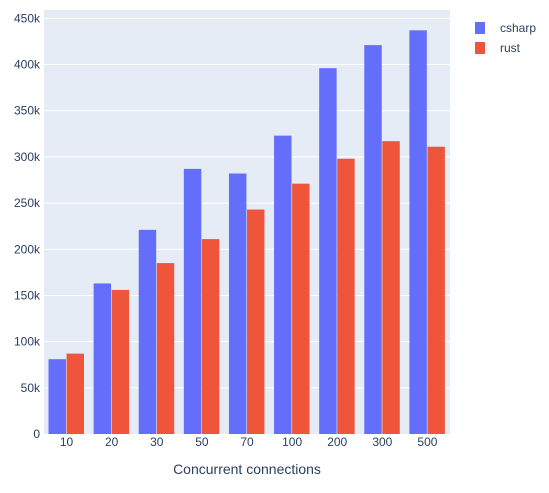  I want to click on x-tick-label: 10, so click(67, 442).